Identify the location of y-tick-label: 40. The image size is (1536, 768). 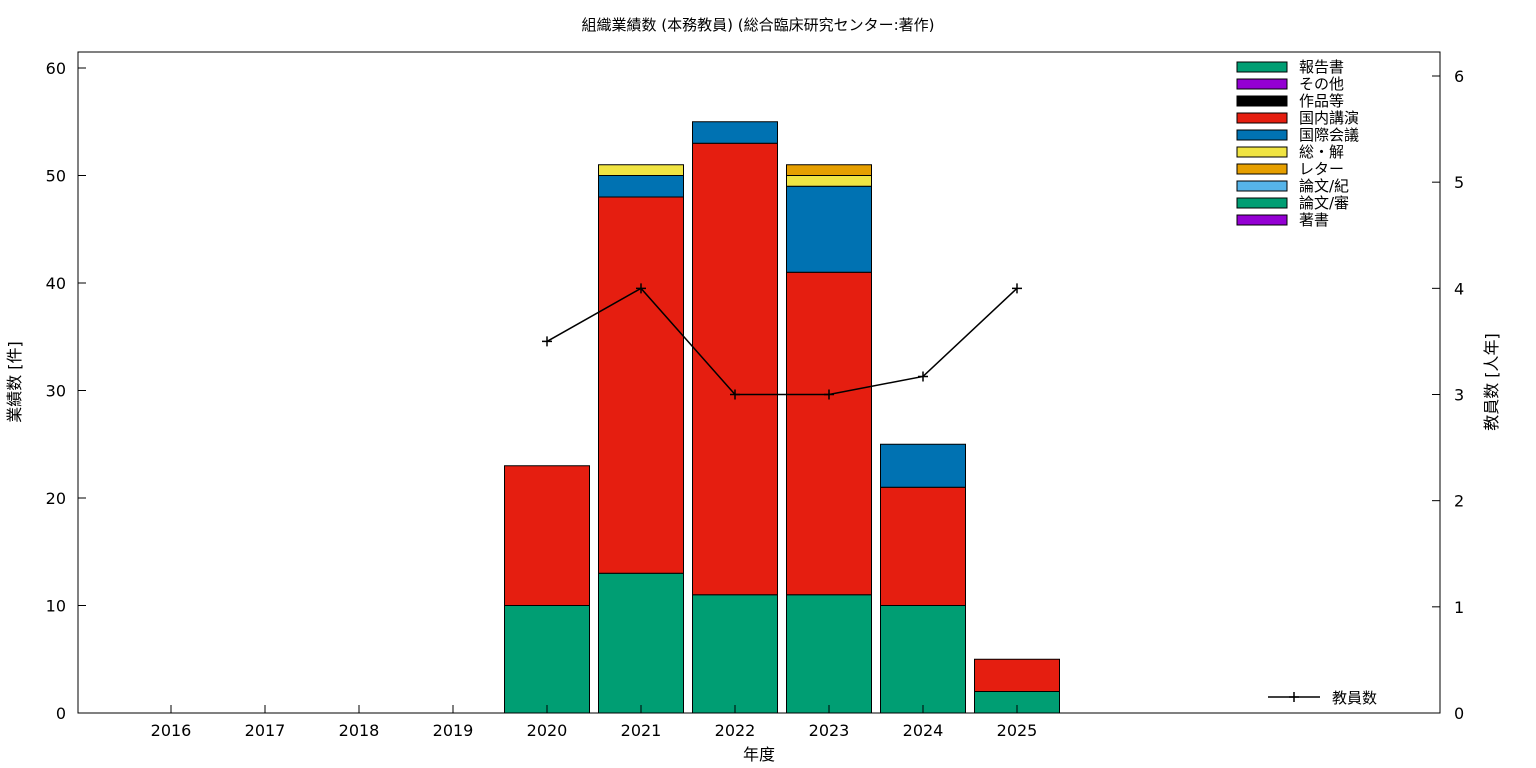
(56, 283).